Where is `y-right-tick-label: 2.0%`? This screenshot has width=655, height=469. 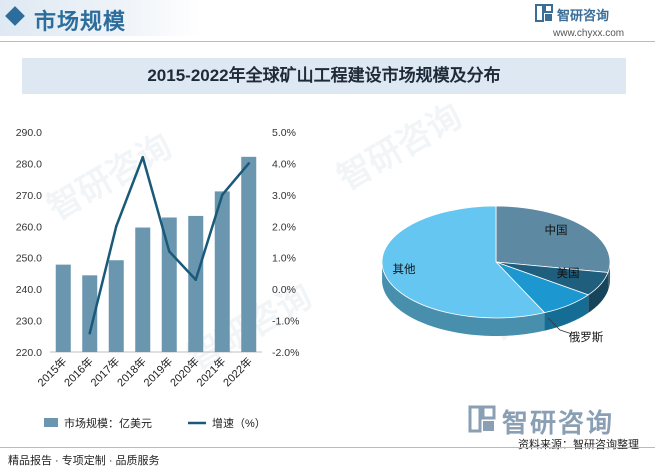 y-right-tick-label: 2.0% is located at coordinates (284, 227).